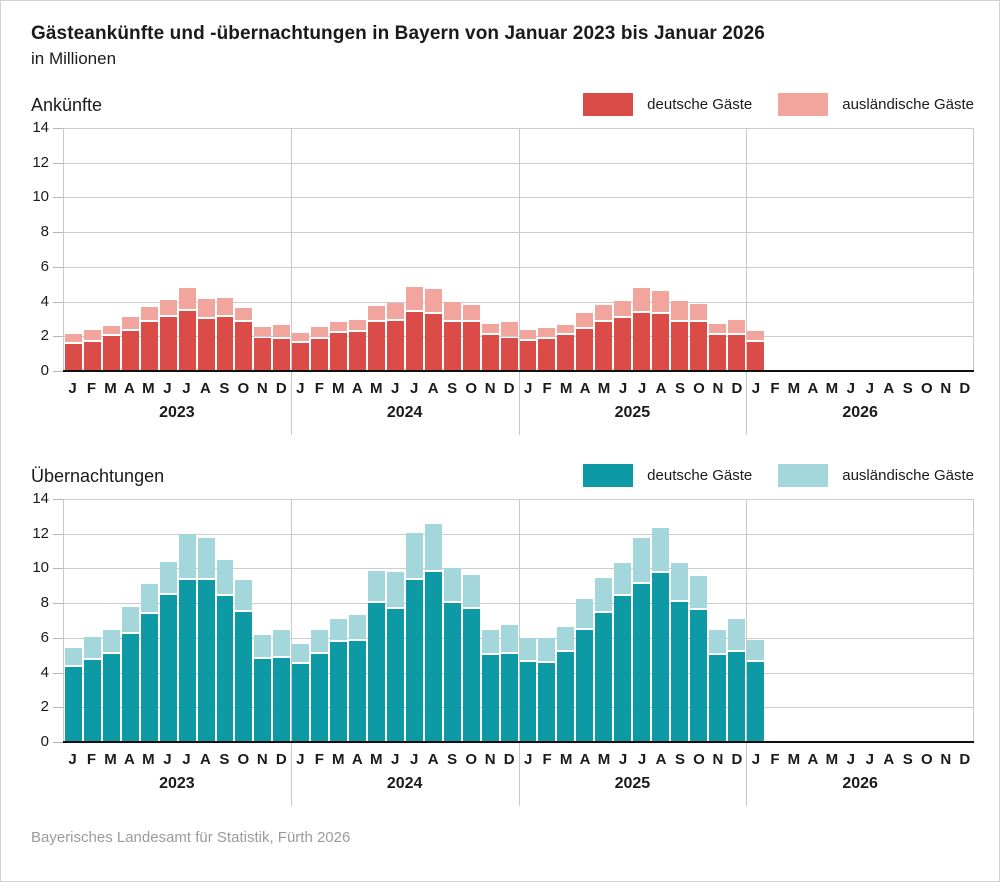 The width and height of the screenshot is (1000, 882). I want to click on month-label: N, so click(946, 759).